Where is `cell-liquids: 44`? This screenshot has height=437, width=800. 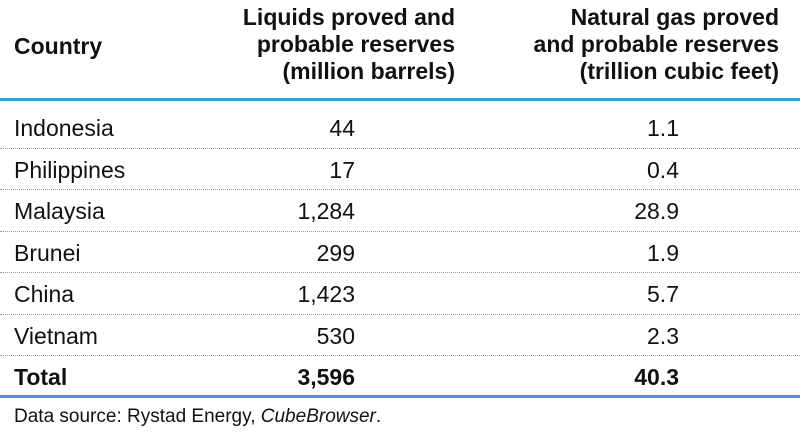
cell-liquids: 44 is located at coordinates (342, 128).